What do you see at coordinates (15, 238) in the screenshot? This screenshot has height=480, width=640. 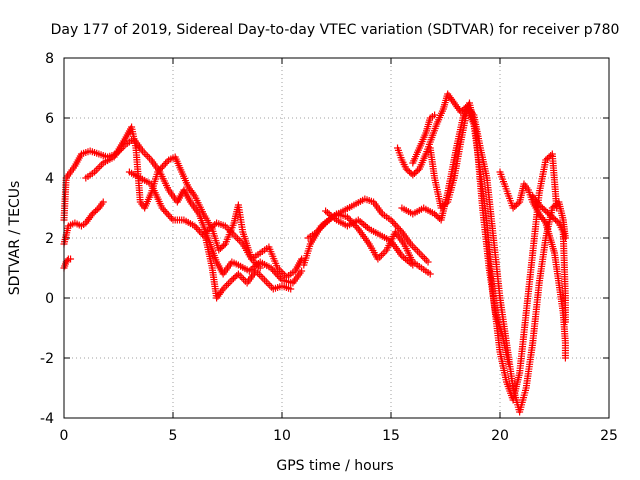 I see `y-axis-label: SDTVAR / TECUs` at bounding box center [15, 238].